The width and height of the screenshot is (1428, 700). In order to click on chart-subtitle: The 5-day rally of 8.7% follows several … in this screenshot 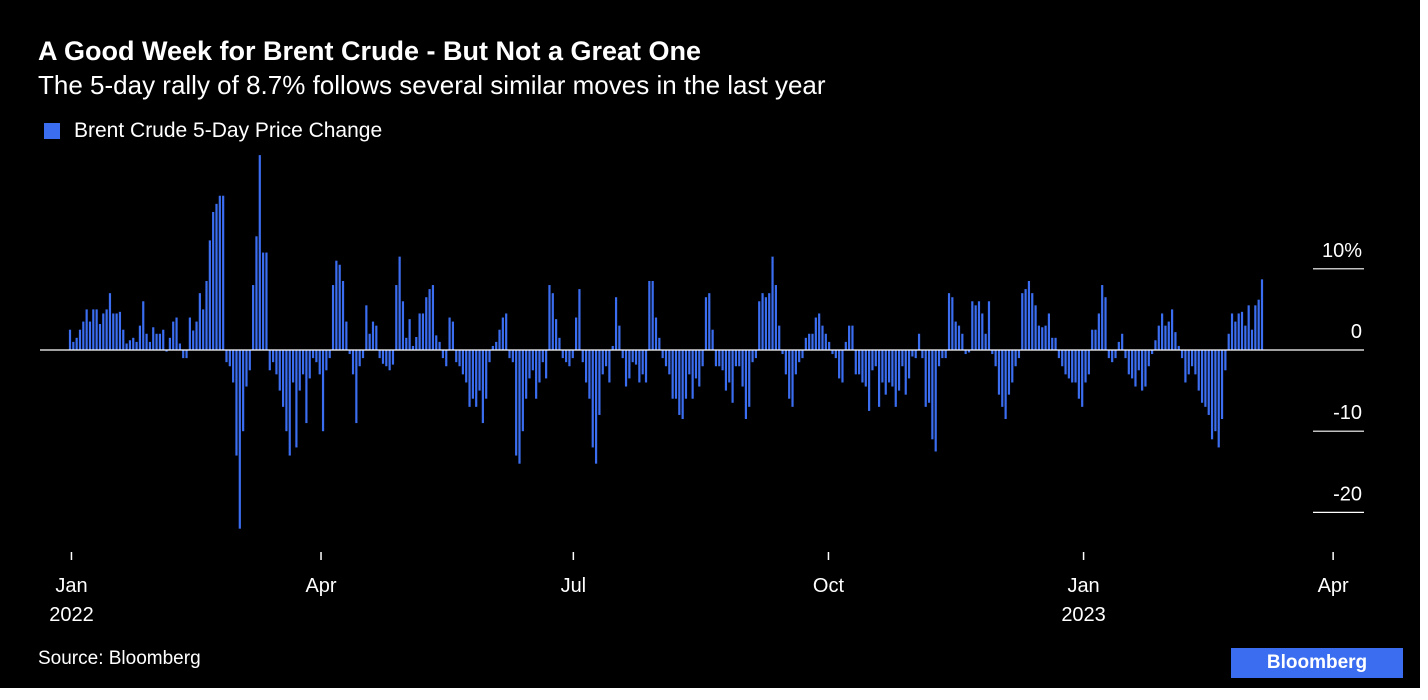, I will do `click(432, 85)`.